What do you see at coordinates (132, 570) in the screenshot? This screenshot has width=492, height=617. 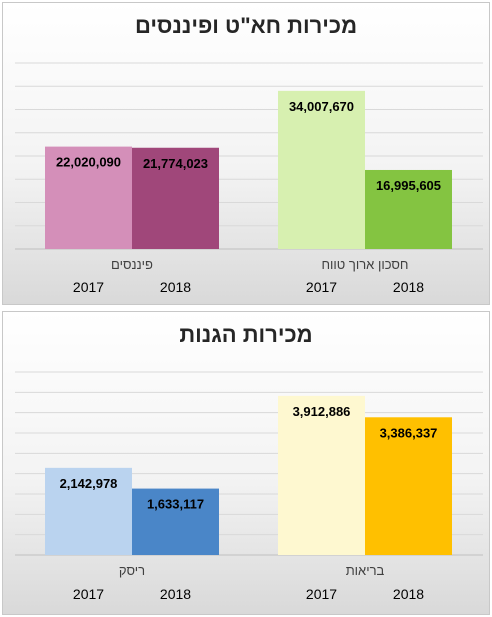 I see `x-category-label: ריסק` at bounding box center [132, 570].